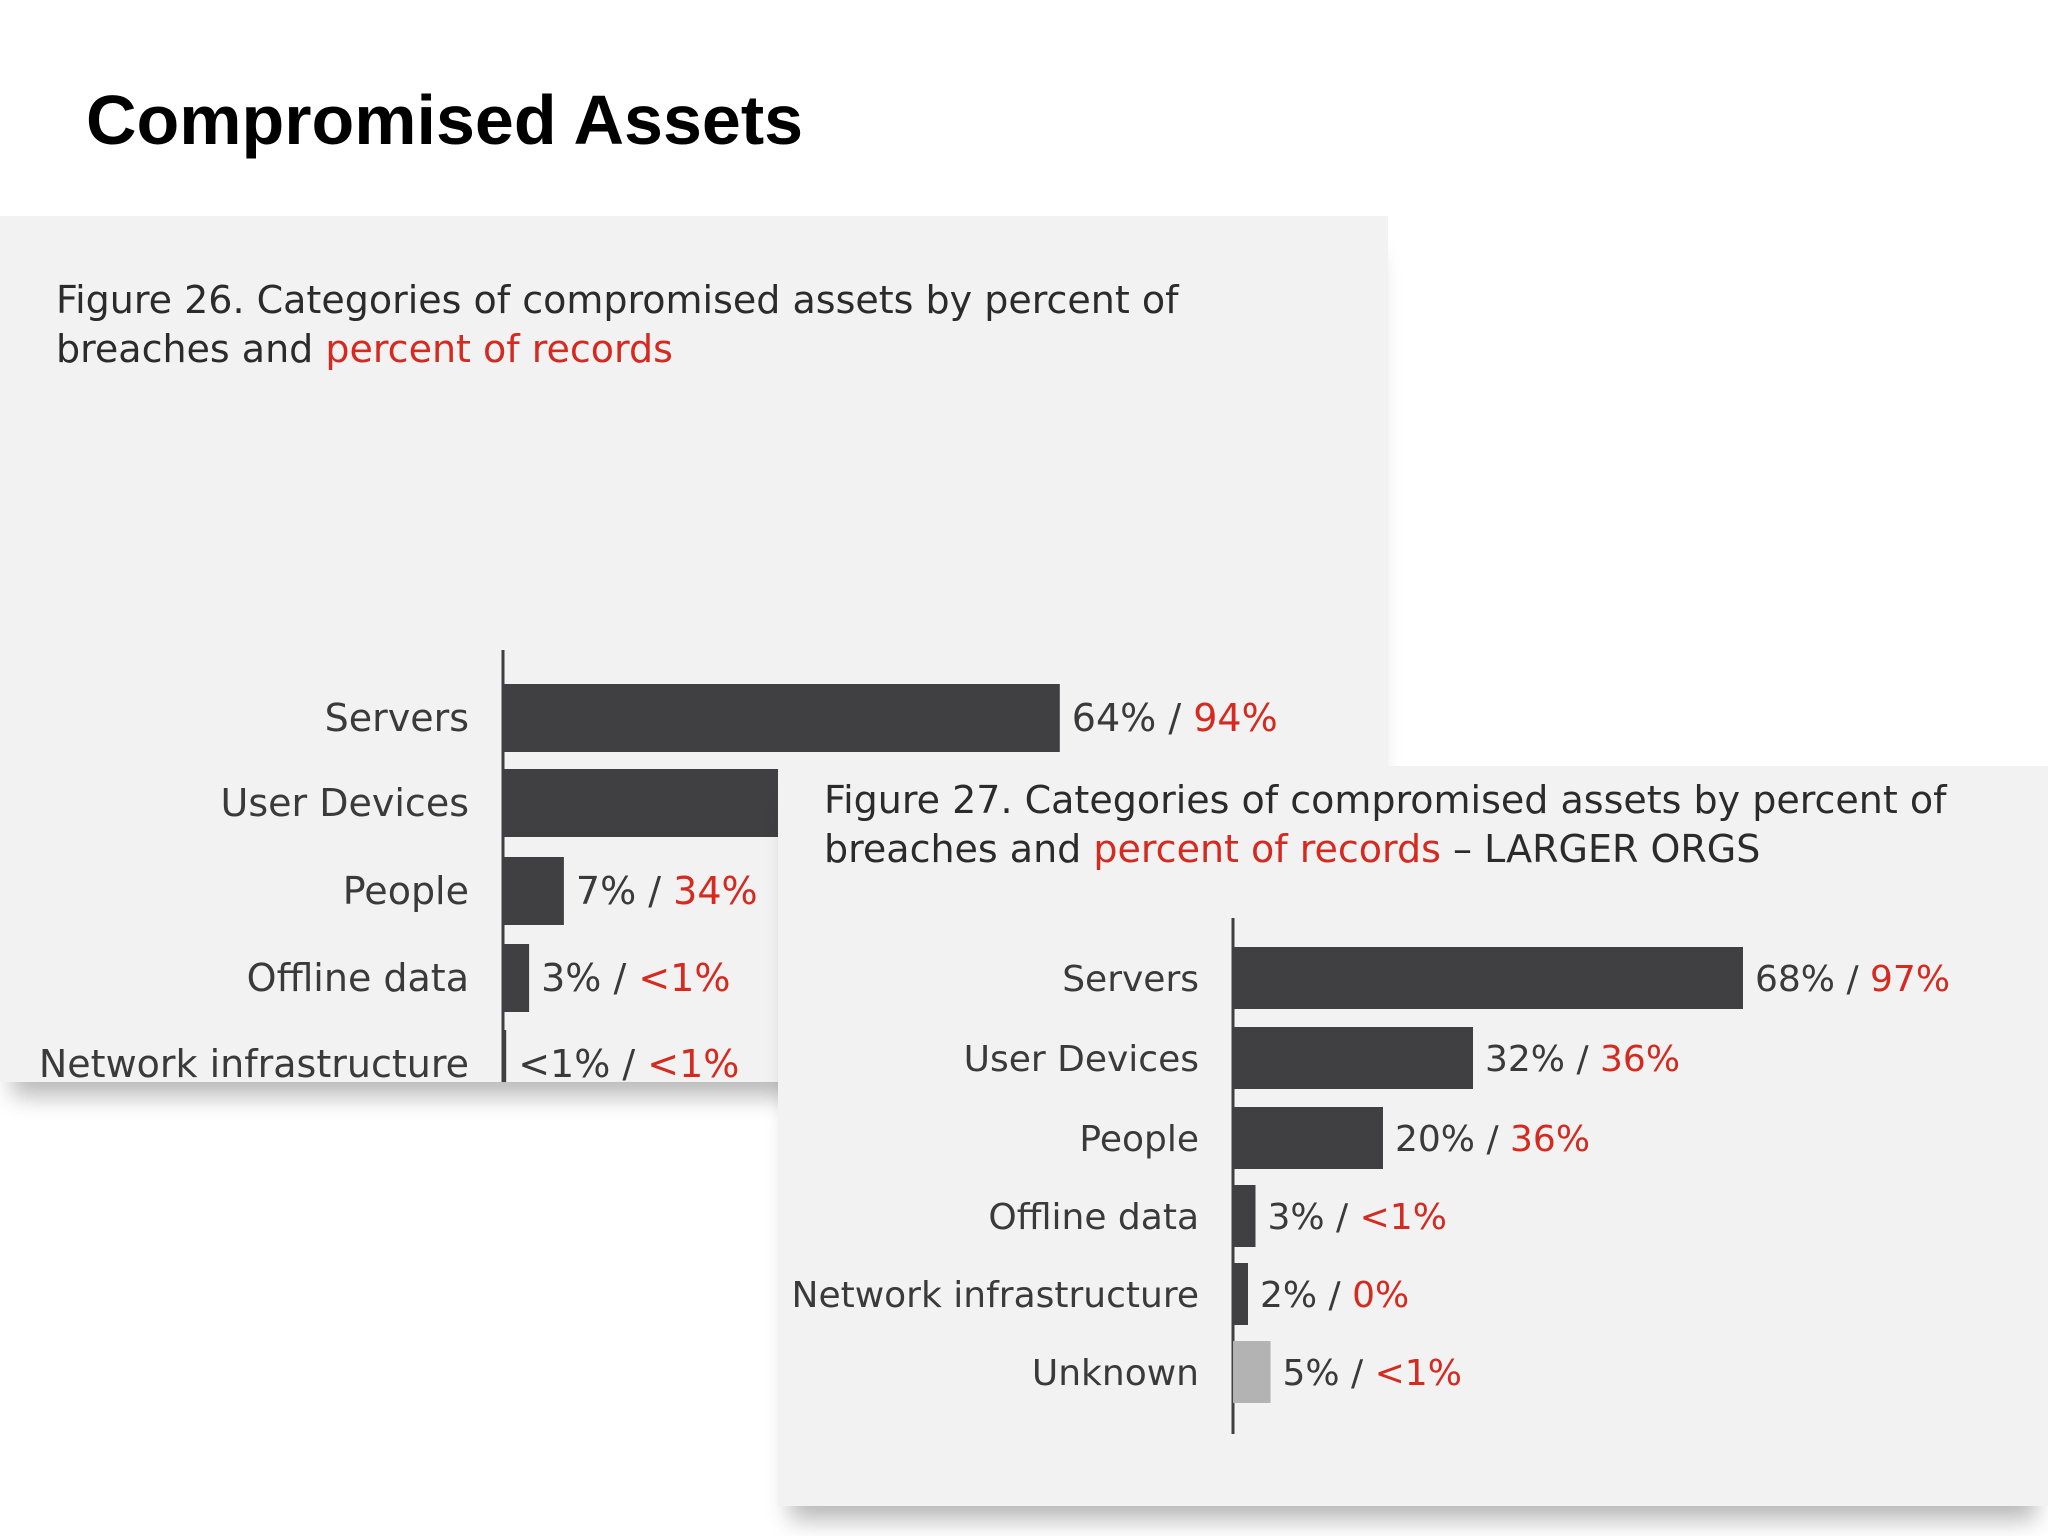 The width and height of the screenshot is (2048, 1536). Describe the element at coordinates (406, 891) in the screenshot. I see `fig26-category-label-people: People` at that location.